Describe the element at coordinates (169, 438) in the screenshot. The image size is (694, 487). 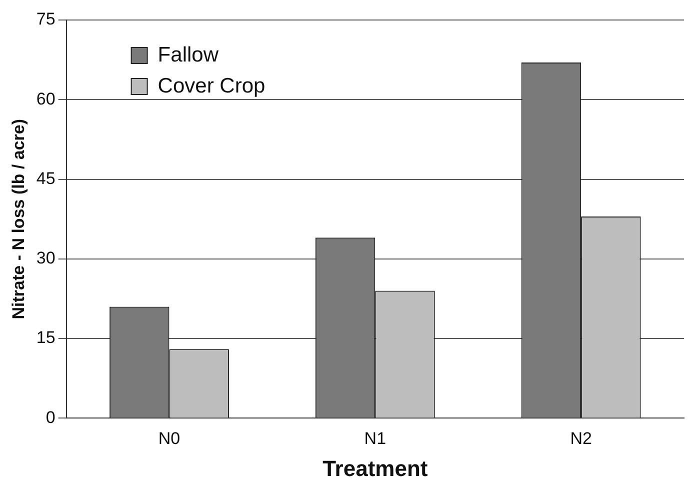
I see `x-tick-label: N0` at that location.